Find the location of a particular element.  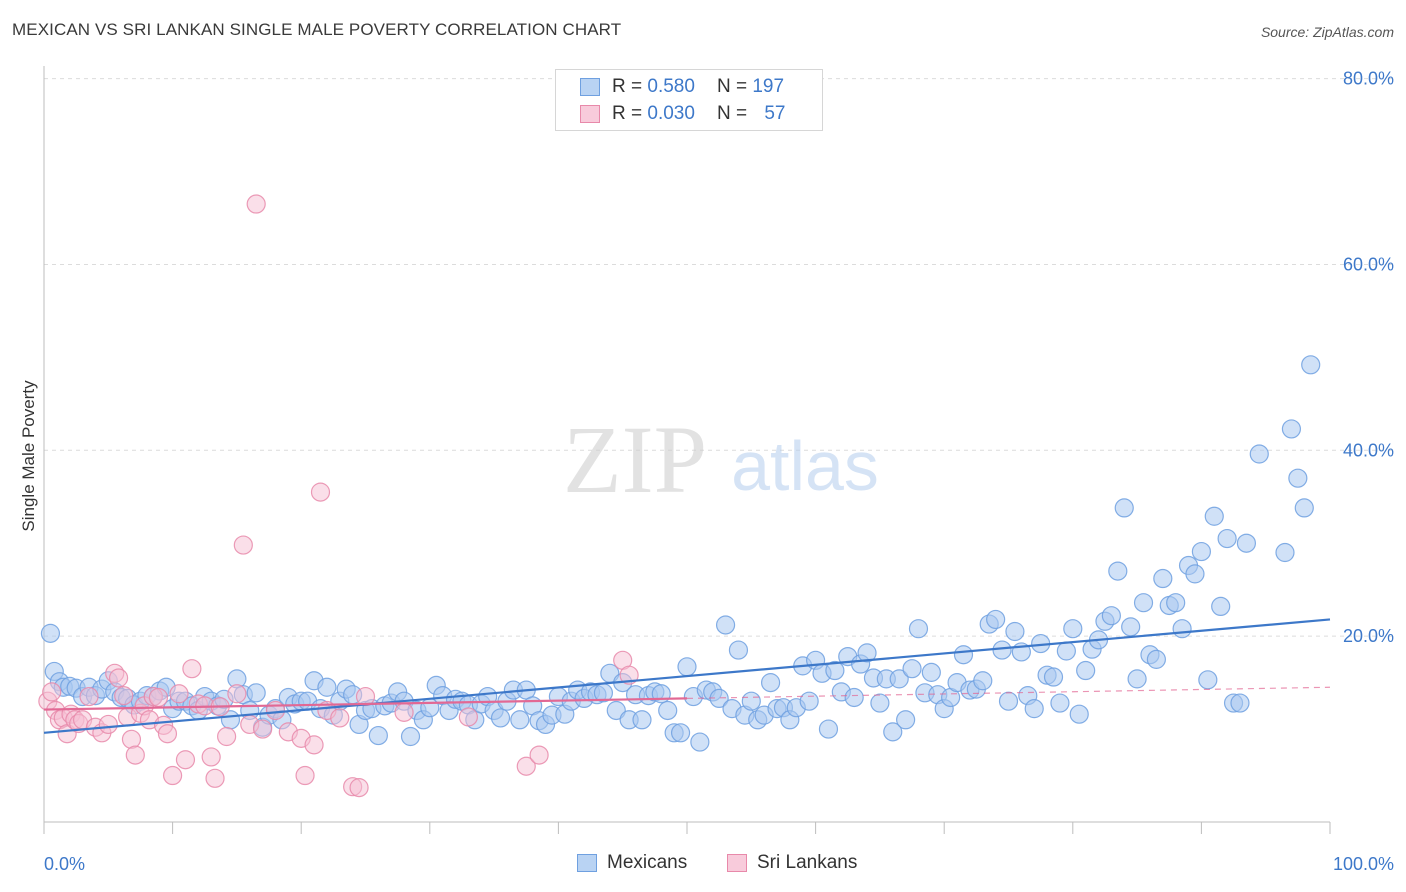

bottom-legend-swatch-sri-lankans is located at coordinates (737, 863).